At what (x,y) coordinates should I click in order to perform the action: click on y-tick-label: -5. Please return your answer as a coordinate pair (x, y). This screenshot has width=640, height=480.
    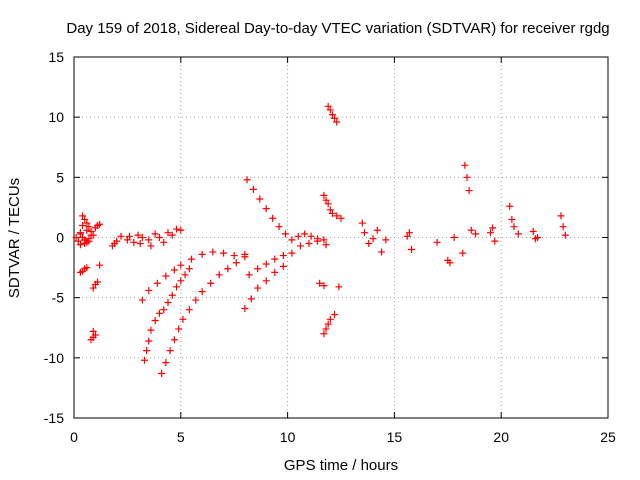
    Looking at the image, I should click on (58, 298).